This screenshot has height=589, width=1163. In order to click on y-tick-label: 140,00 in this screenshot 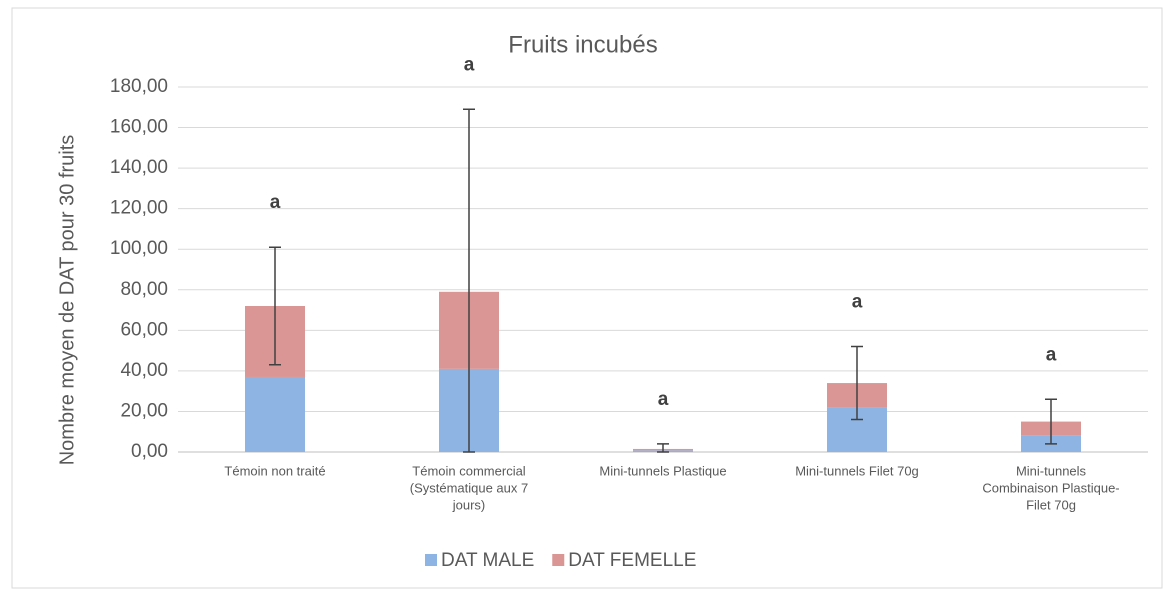, I will do `click(139, 167)`.